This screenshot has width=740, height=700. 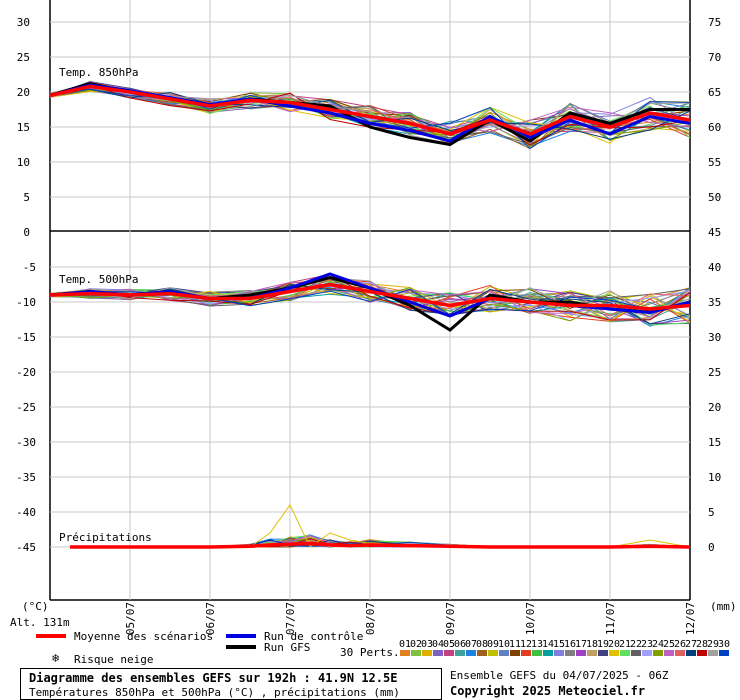 What do you see at coordinates (26, 337) in the screenshot?
I see `left-tick-bottom: -15` at bounding box center [26, 337].